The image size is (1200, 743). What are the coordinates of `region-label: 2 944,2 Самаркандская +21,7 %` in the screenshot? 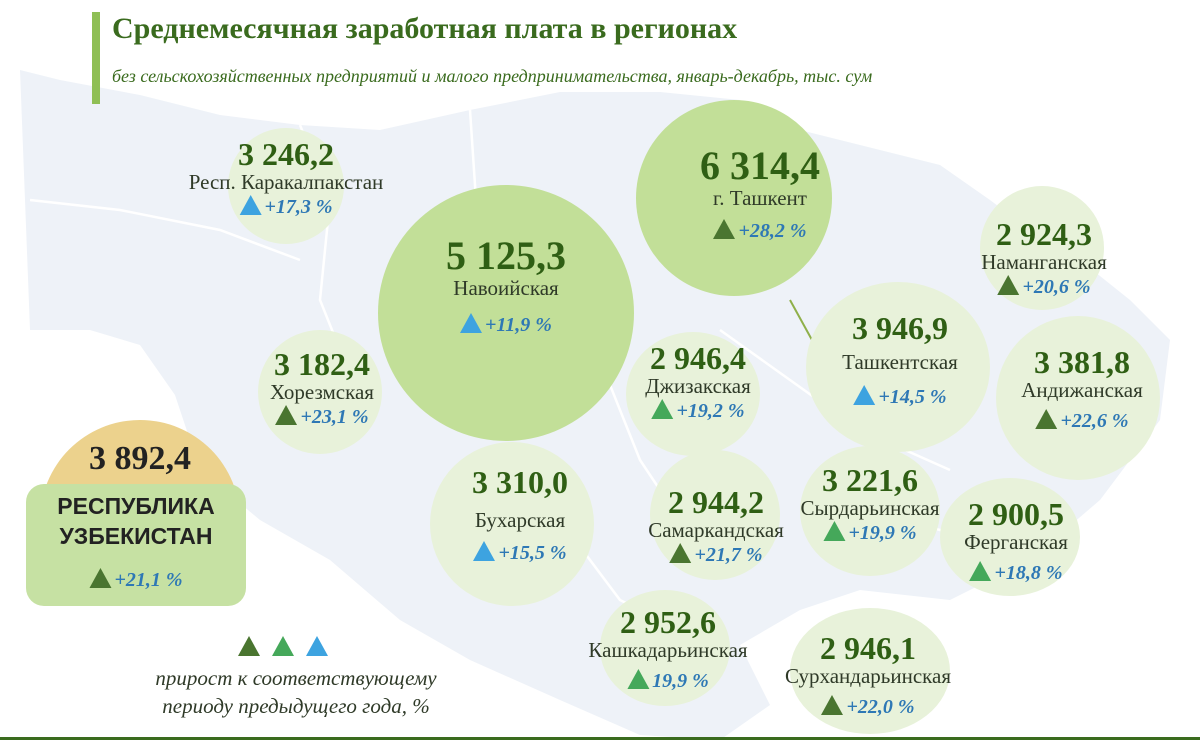 It's located at (716, 526).